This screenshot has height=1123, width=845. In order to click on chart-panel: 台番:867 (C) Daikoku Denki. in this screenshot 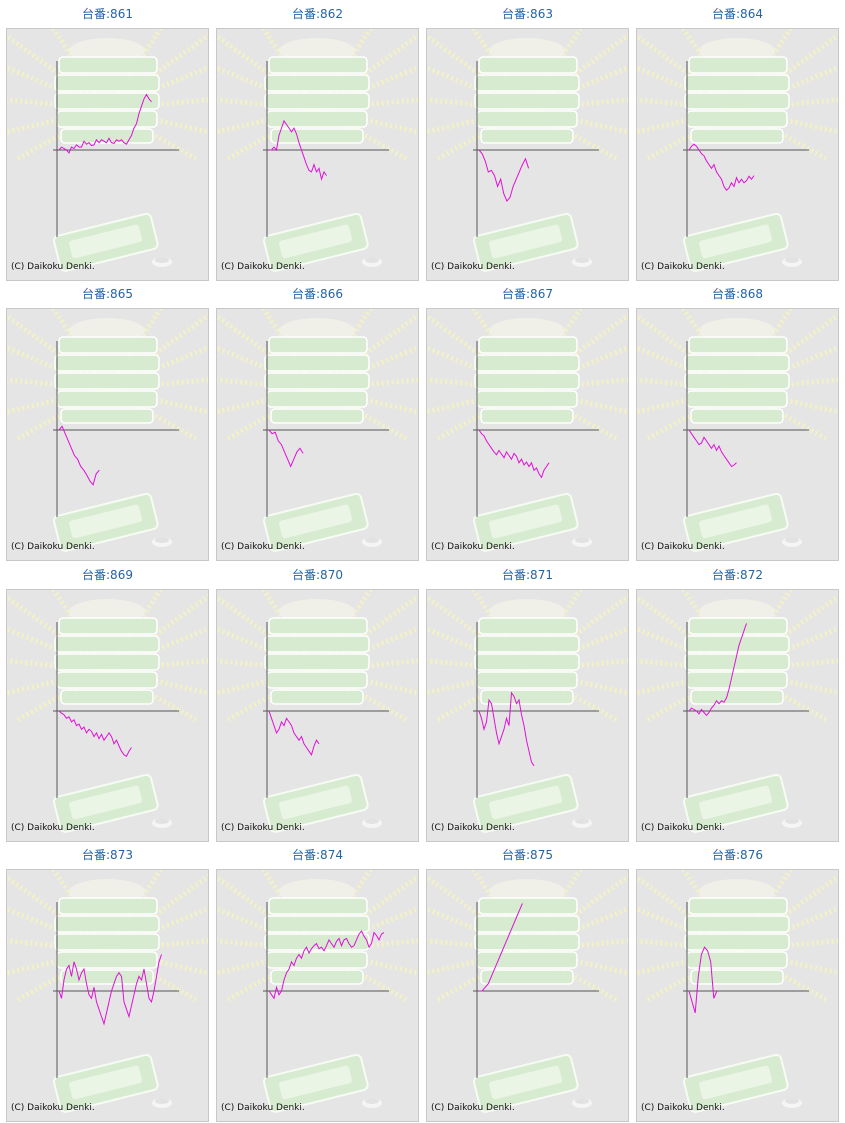, I will do `click(527, 422)`.